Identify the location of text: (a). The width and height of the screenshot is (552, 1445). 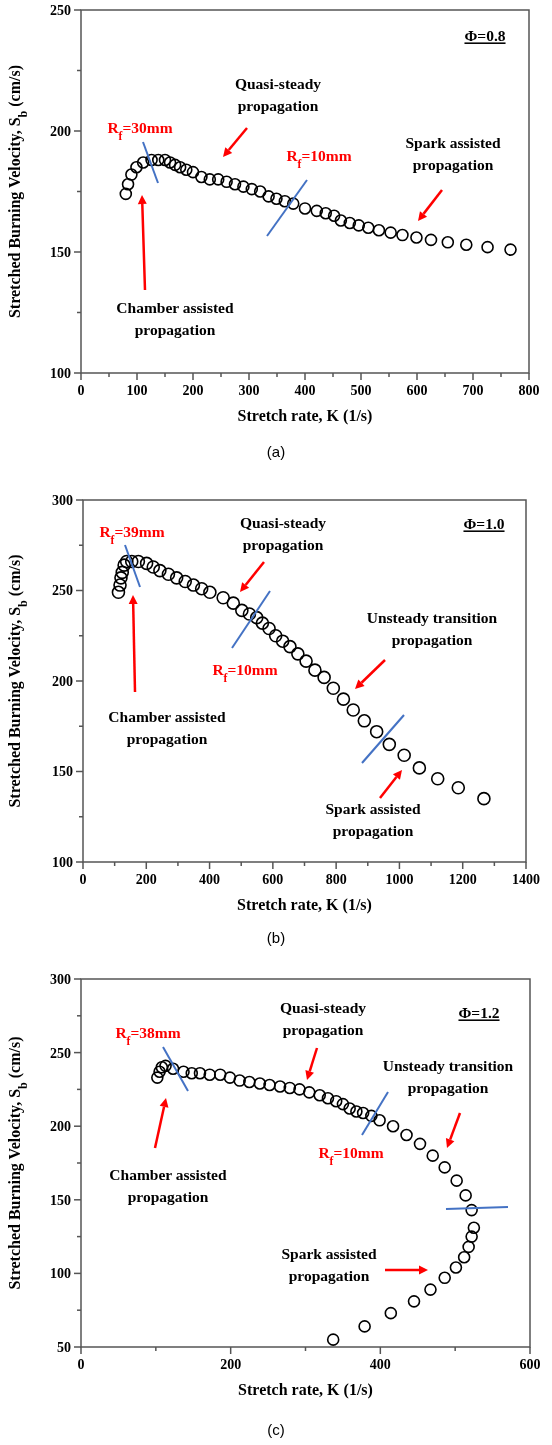
(276, 452).